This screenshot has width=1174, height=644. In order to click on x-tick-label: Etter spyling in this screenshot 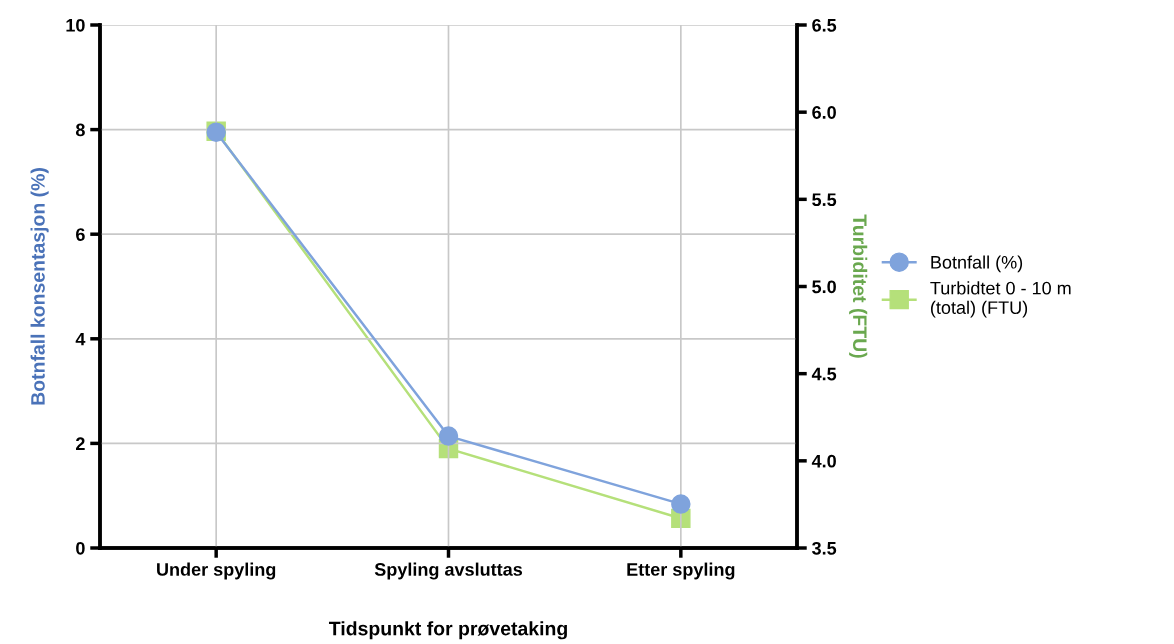, I will do `click(681, 571)`.